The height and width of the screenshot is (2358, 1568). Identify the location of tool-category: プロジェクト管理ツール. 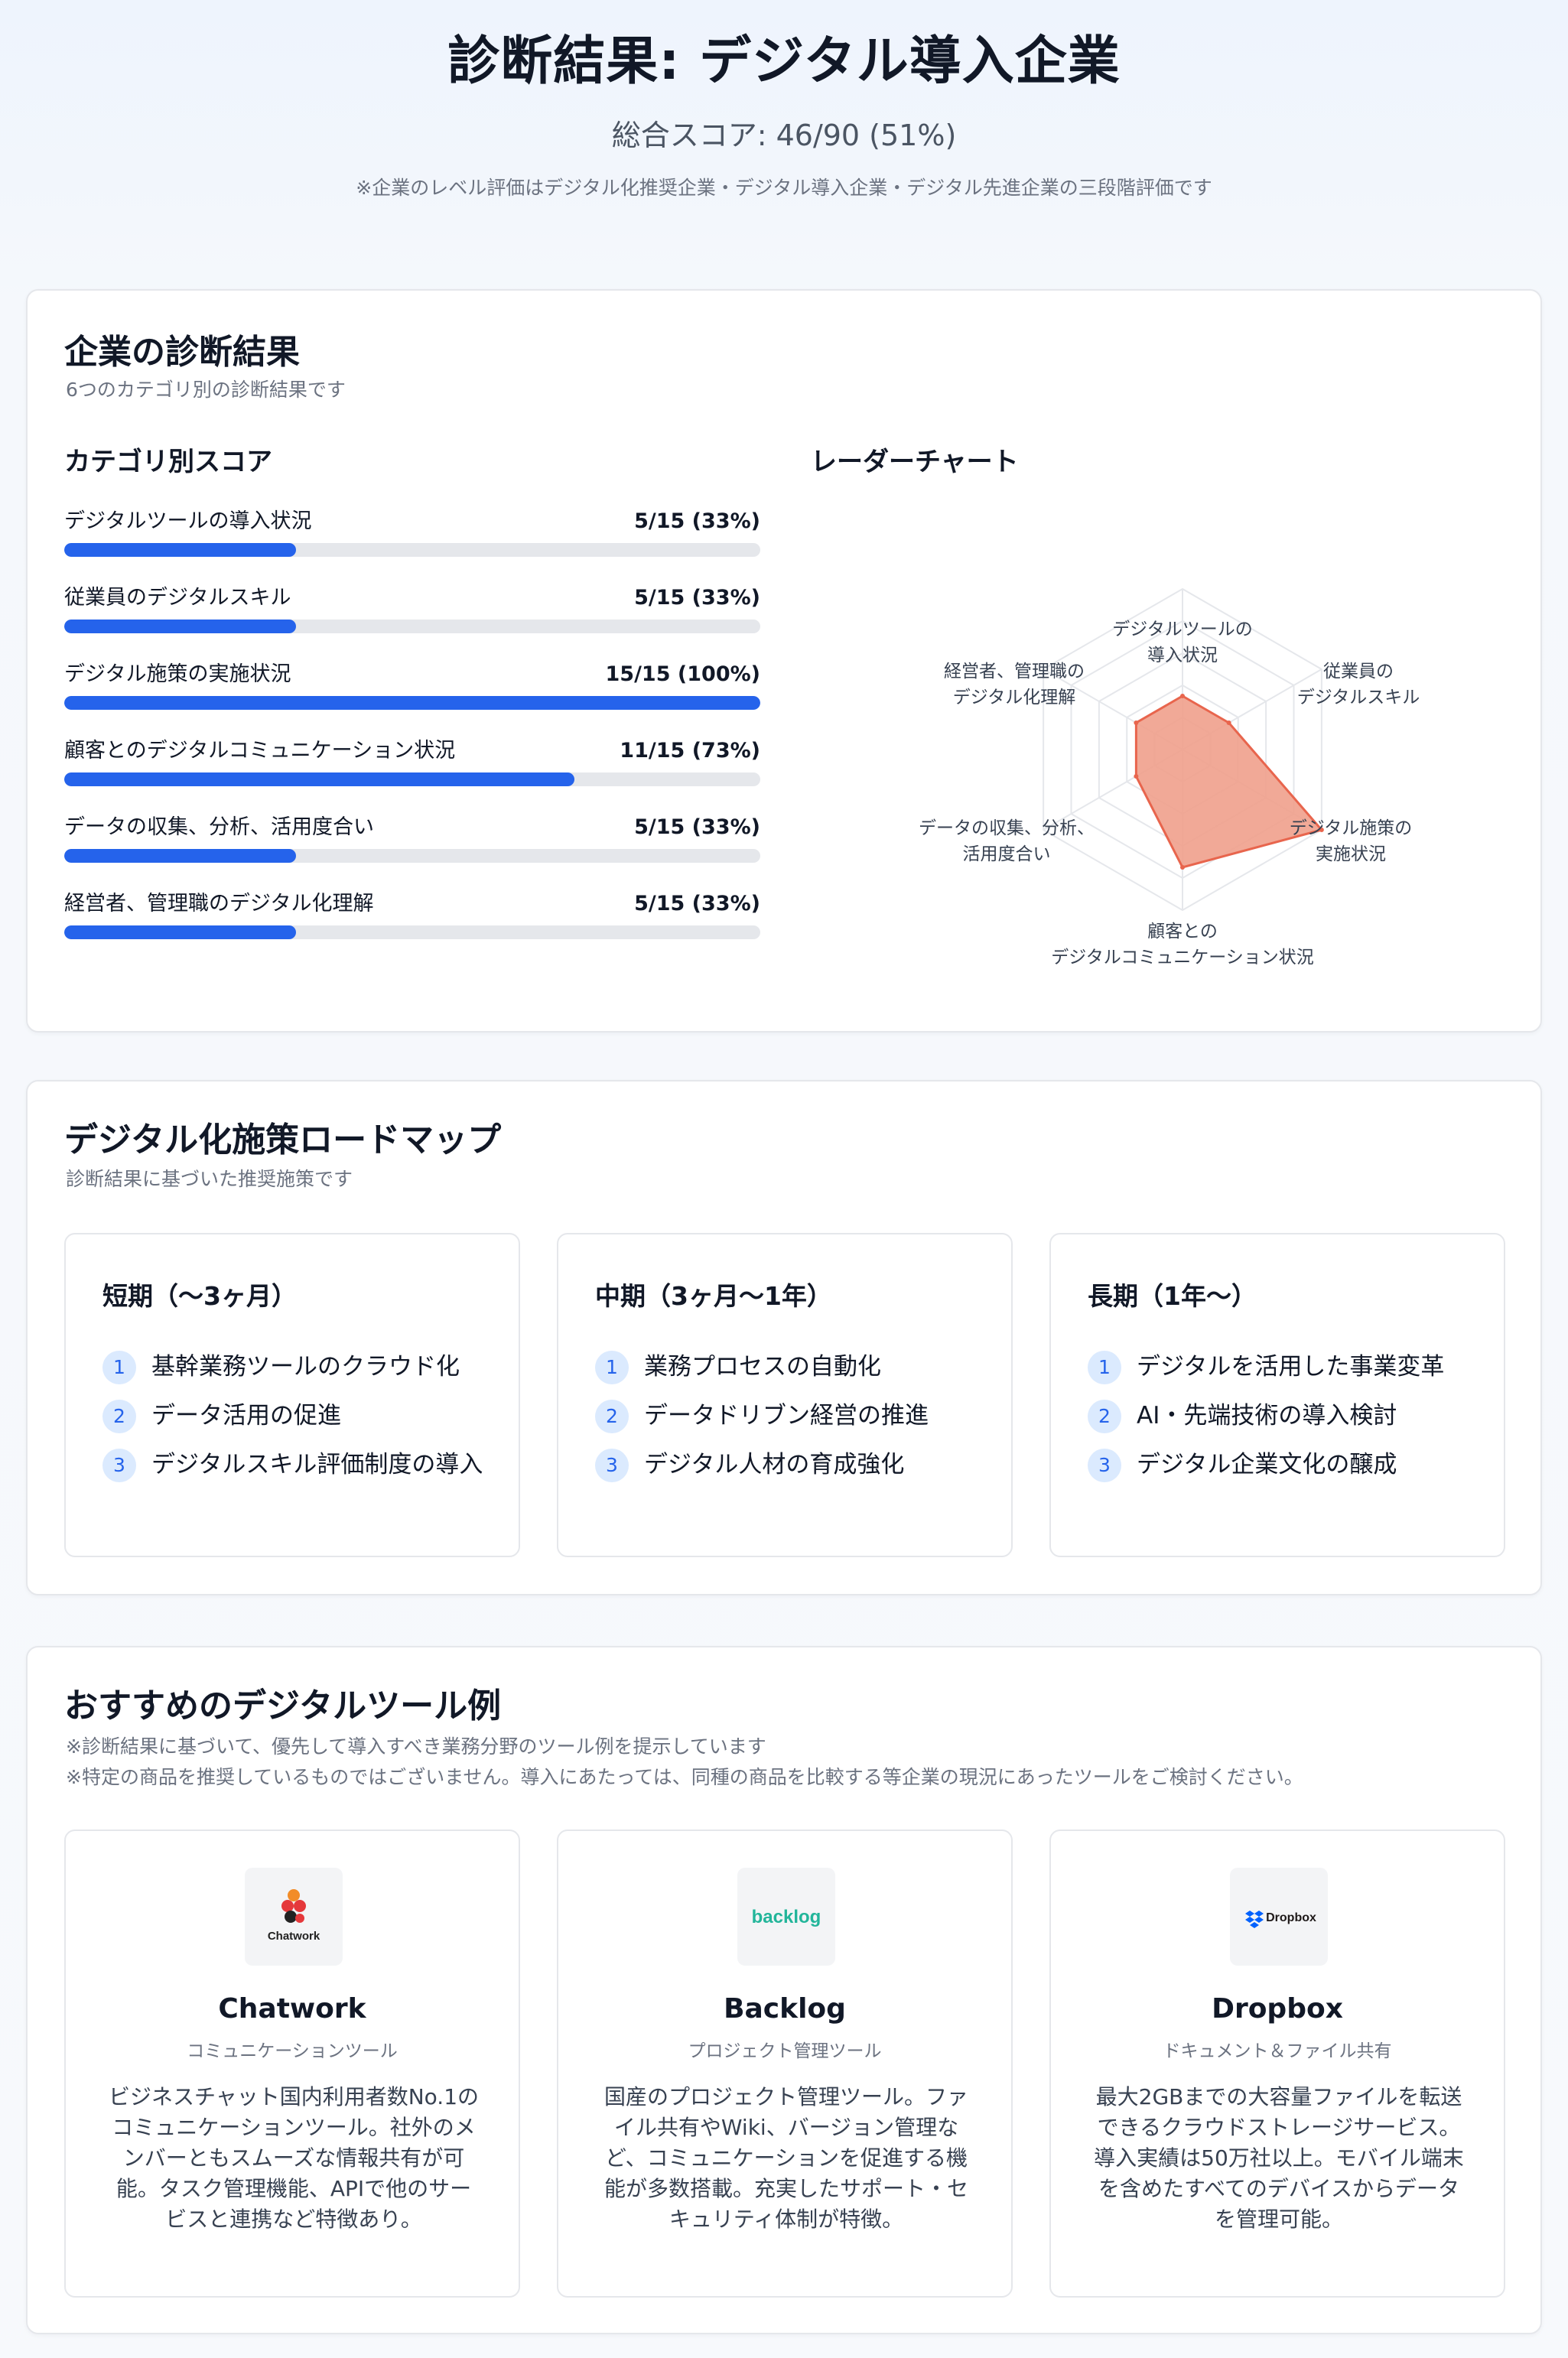
(785, 2051).